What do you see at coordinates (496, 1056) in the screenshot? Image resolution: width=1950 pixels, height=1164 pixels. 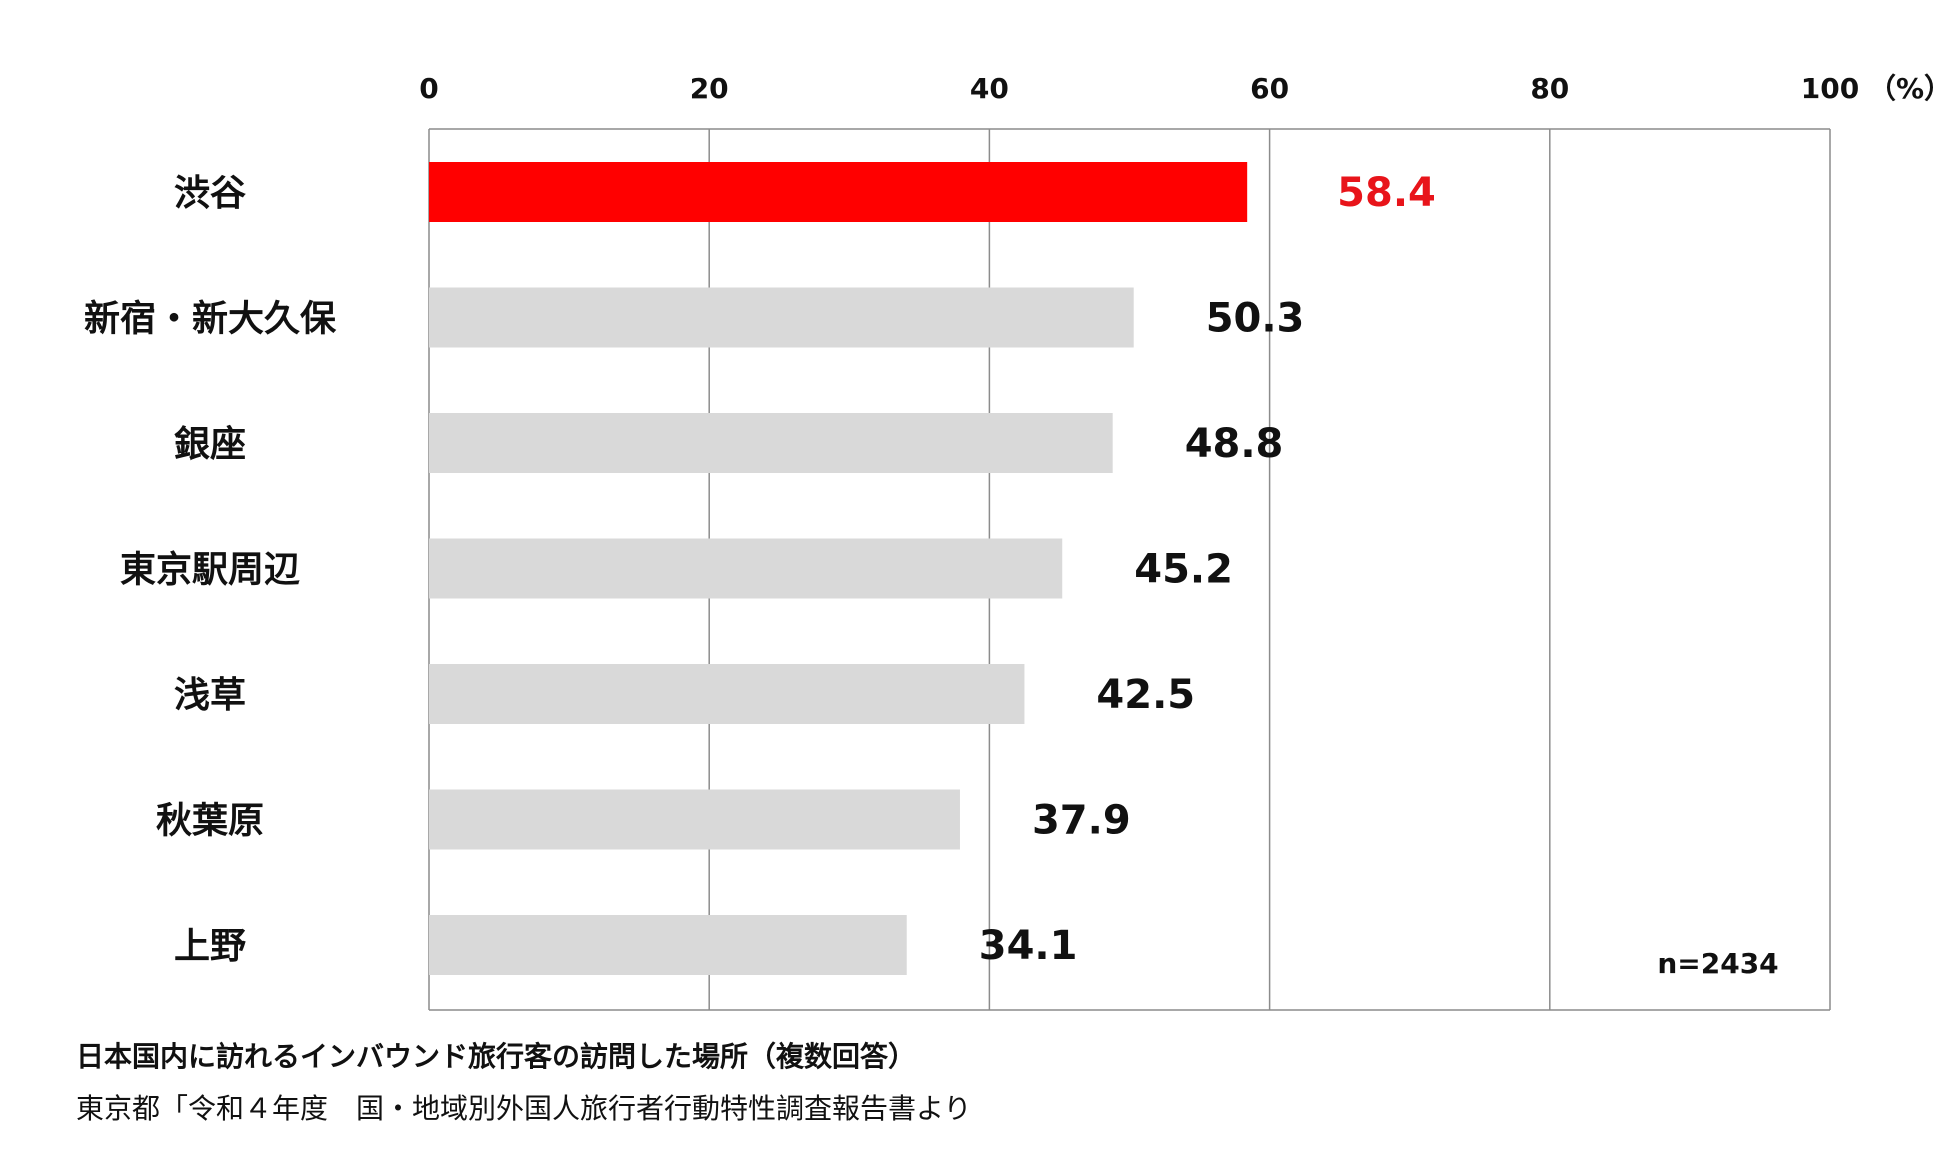 I see `chart-caption-title: 日本国内に訪れるインバウンド旅行客の訪問した場所（複数回答）` at bounding box center [496, 1056].